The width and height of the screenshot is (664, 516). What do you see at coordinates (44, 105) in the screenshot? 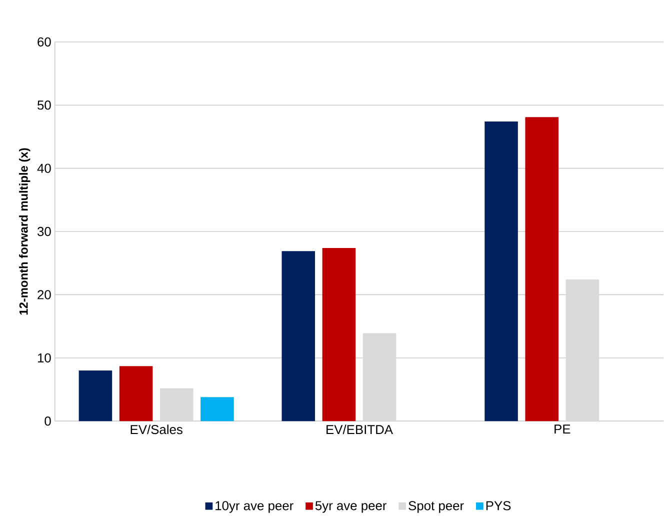
I see `y-tick-label: 50` at bounding box center [44, 105].